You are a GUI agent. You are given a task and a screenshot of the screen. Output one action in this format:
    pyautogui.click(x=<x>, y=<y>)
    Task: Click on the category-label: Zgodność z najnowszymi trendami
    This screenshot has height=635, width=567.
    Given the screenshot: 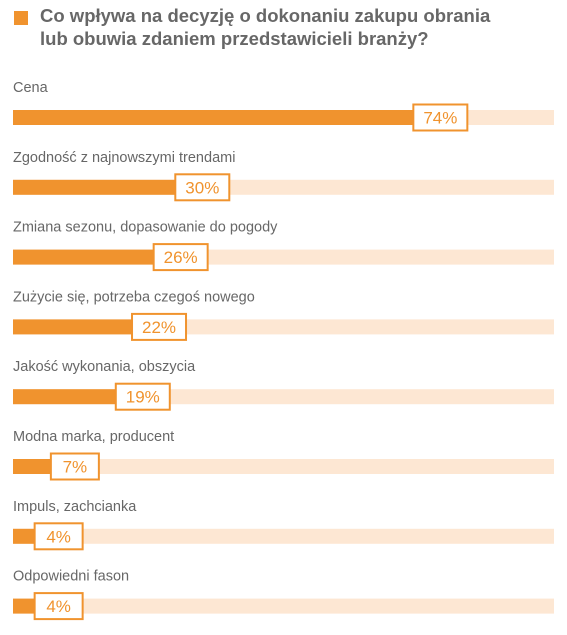 What is the action you would take?
    pyautogui.click(x=124, y=158)
    